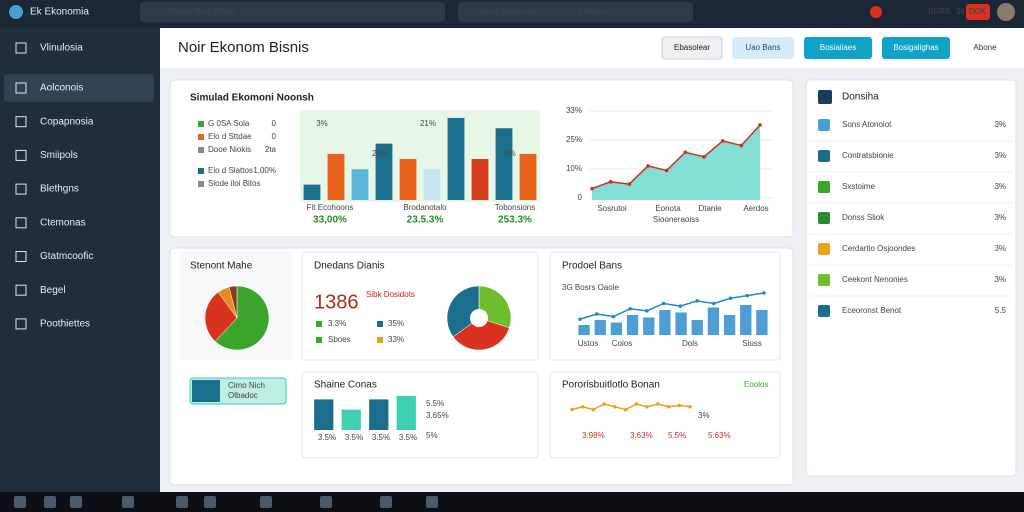  What do you see at coordinates (876, 12) in the screenshot?
I see `icon` at bounding box center [876, 12].